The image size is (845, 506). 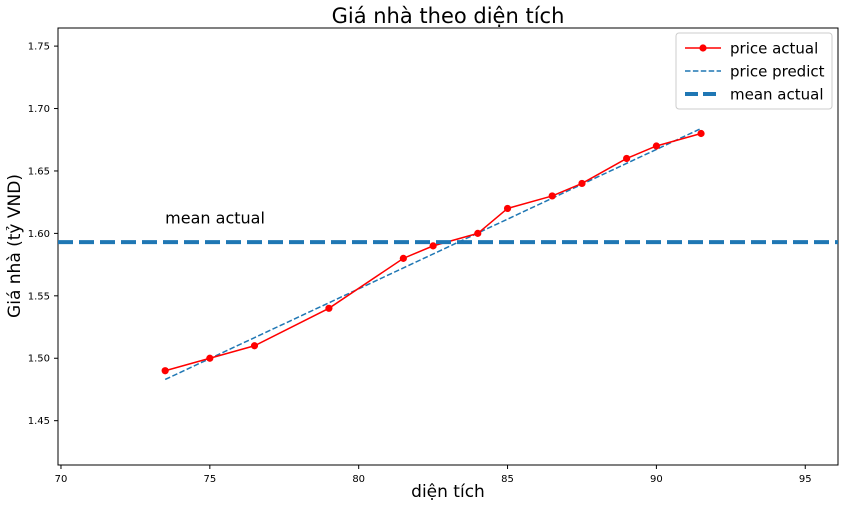 What do you see at coordinates (805, 479) in the screenshot?
I see `x-tick-label: 95` at bounding box center [805, 479].